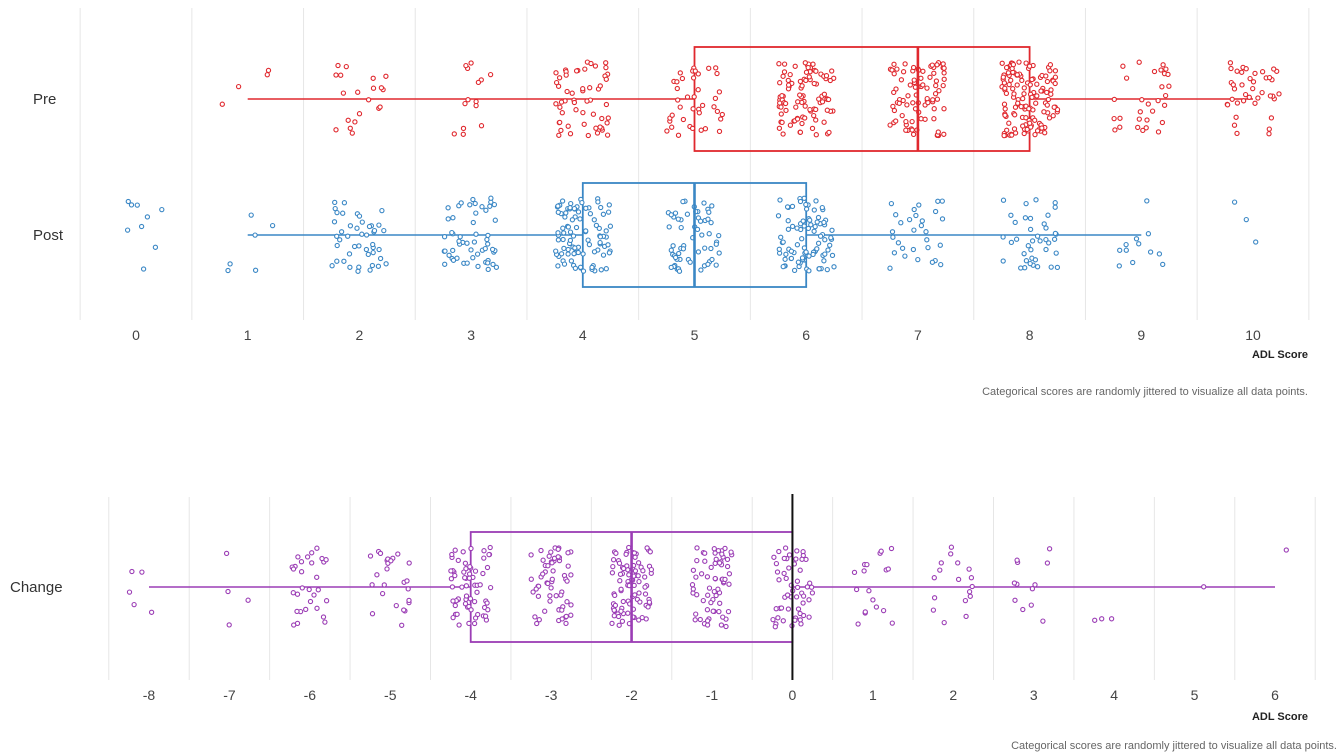  Describe the element at coordinates (248, 335) in the screenshot. I see `x-tick-label: 1` at that location.